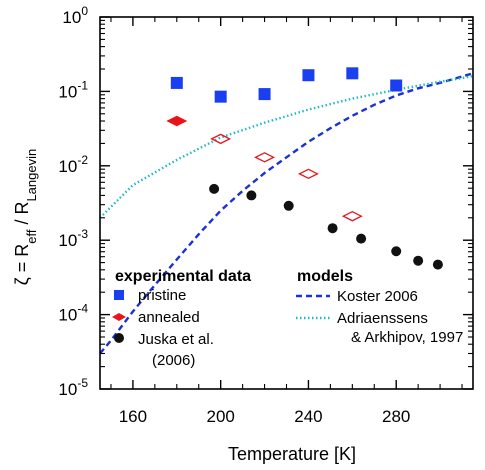 The image size is (485, 470). I want to click on legend-adriaenssens-label-2: & Arkhipov, 1997, so click(407, 337).